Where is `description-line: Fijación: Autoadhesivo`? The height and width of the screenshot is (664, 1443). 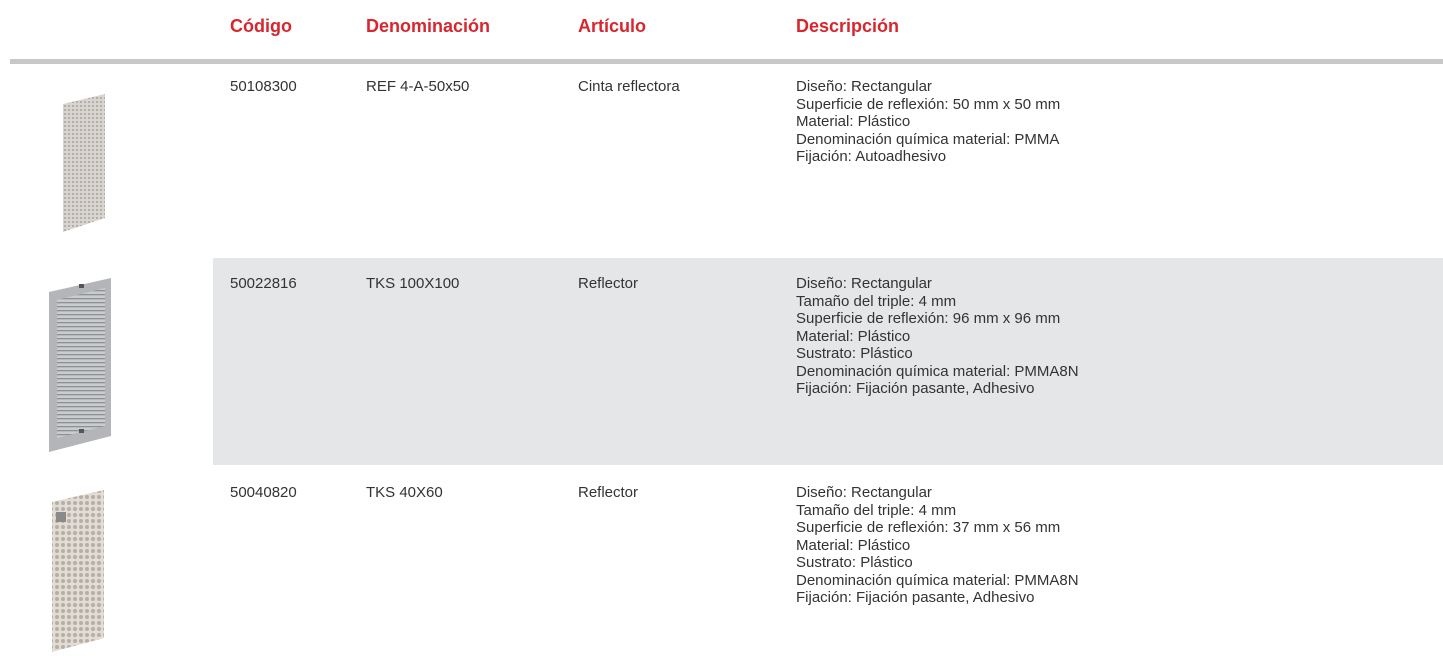
description-line: Fijación: Autoadhesivo is located at coordinates (871, 156).